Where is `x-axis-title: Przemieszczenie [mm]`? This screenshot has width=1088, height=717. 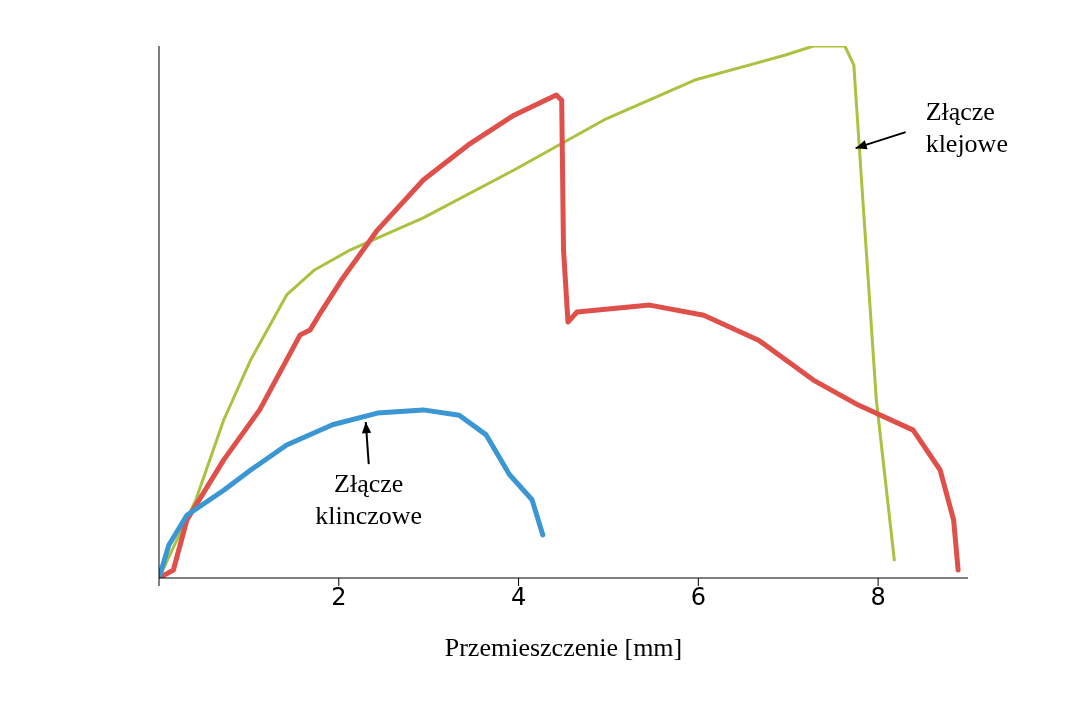
x-axis-title: Przemieszczenie [mm] is located at coordinates (563, 647).